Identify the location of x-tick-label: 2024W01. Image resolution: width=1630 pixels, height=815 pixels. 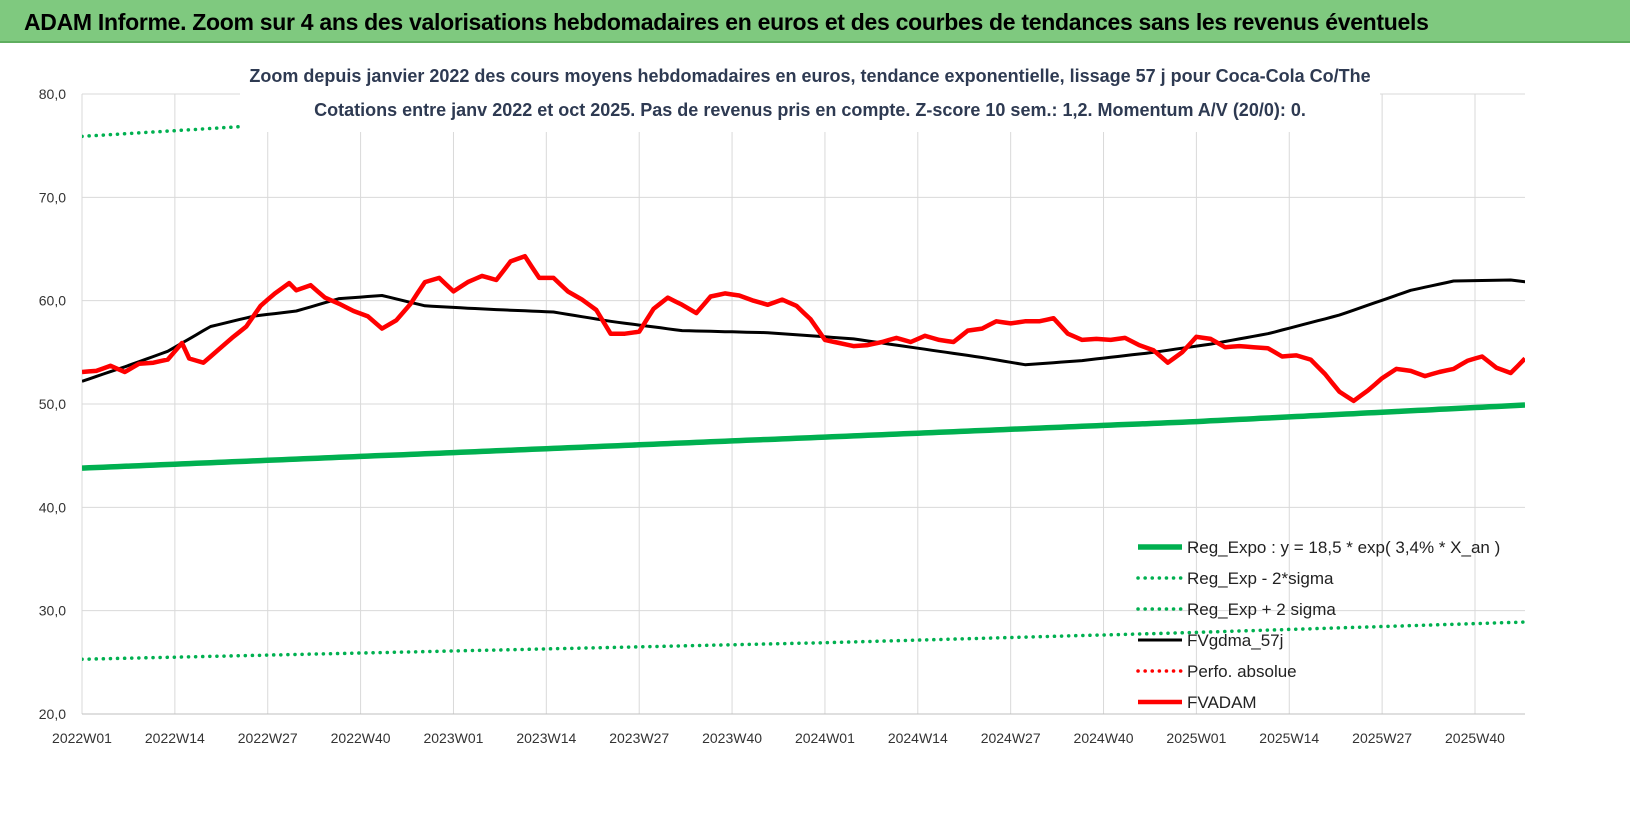
(825, 738).